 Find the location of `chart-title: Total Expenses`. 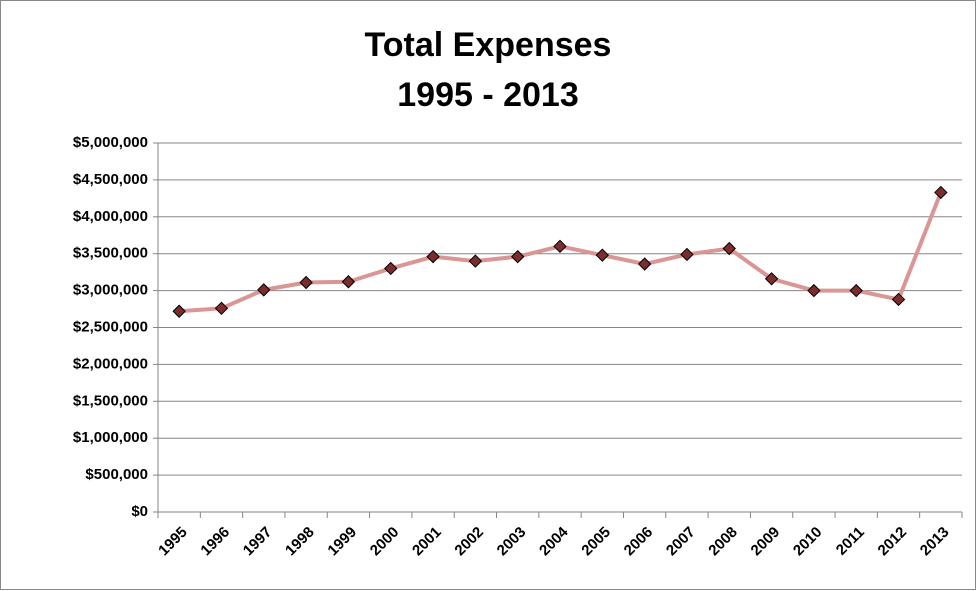

chart-title: Total Expenses is located at coordinates (488, 45).